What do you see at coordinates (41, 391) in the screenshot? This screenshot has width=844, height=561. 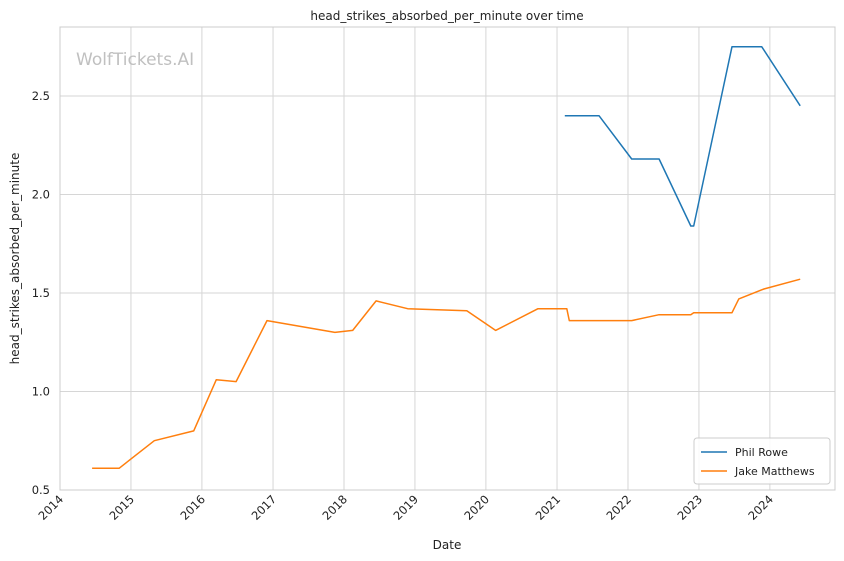 I see `y-tick-label: 1.0` at bounding box center [41, 391].